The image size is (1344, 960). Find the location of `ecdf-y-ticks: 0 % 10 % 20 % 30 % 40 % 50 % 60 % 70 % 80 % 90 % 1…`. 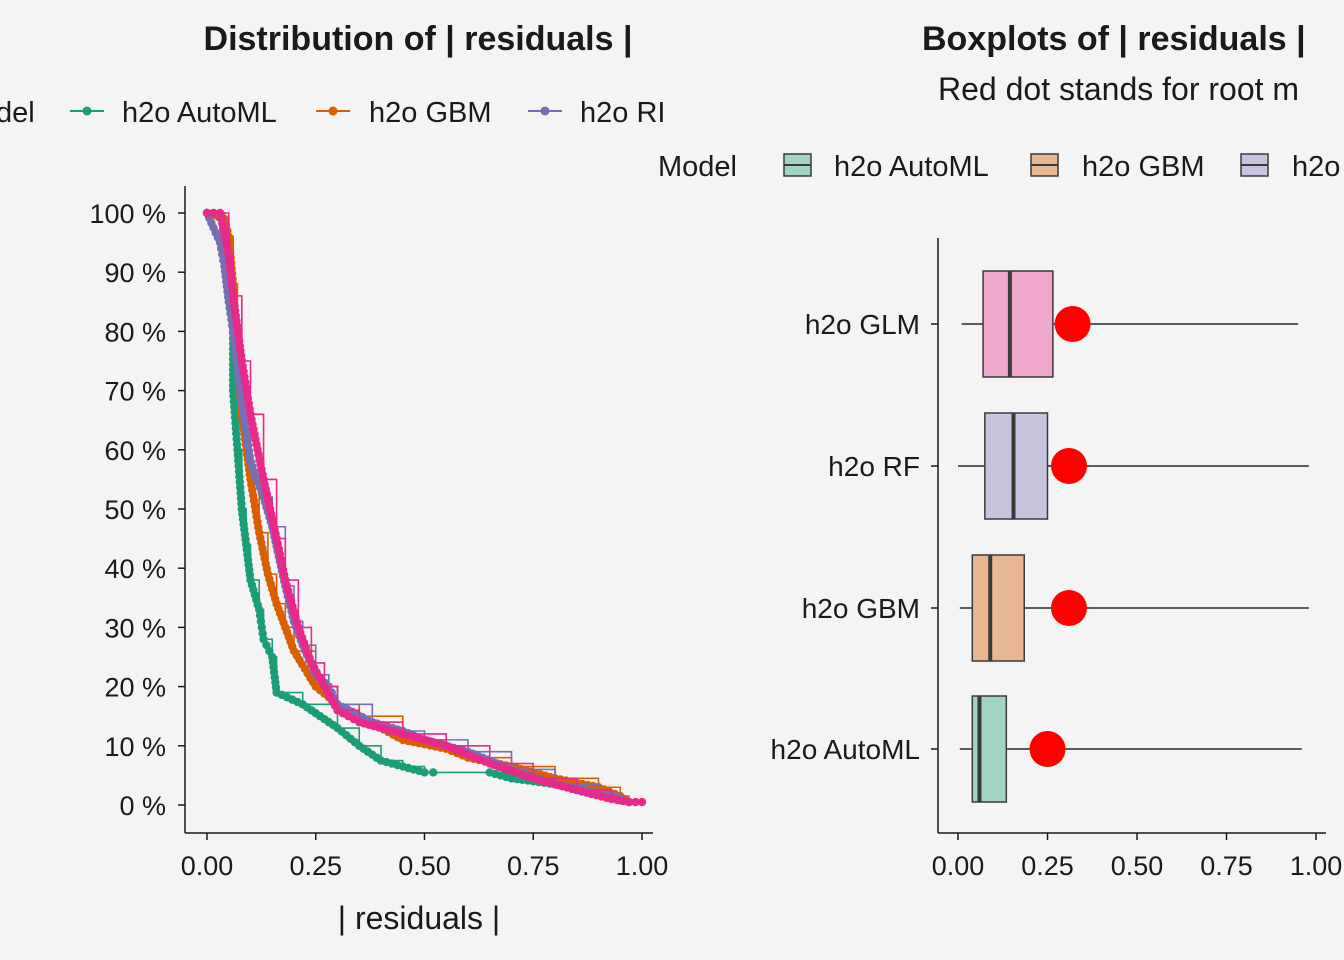

ecdf-y-ticks: 0 % 10 % 20 % 30 % 40 % 50 % 60 % 70 % 80 % 90 % 1… is located at coordinates (137, 510).